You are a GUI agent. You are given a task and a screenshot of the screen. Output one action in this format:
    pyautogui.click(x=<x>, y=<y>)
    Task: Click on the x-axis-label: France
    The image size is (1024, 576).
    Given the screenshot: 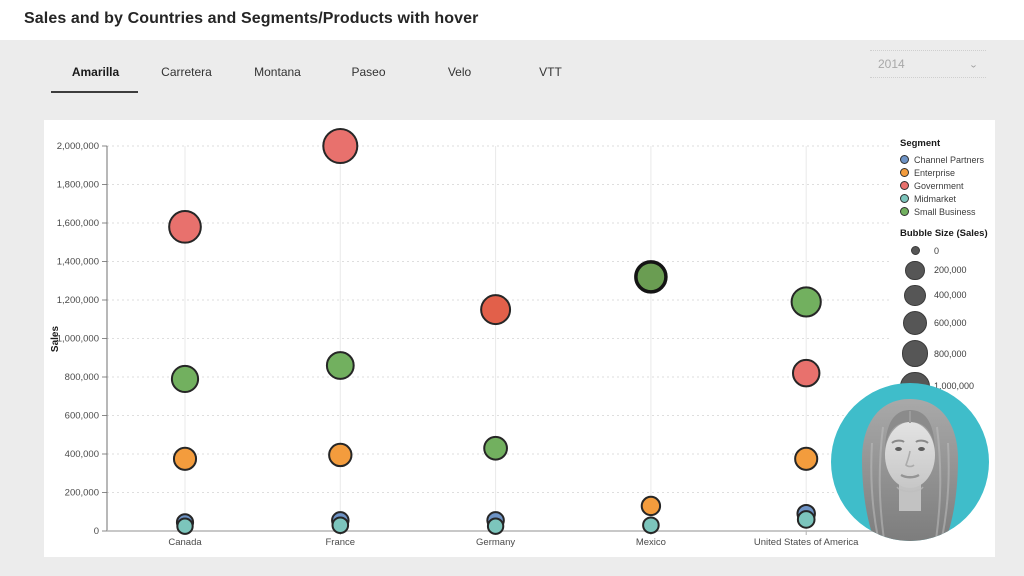 What is the action you would take?
    pyautogui.click(x=341, y=542)
    